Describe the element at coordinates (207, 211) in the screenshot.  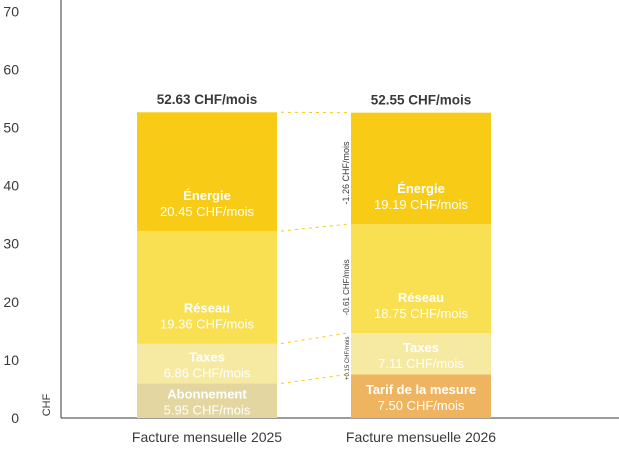
I see `bar-1-energie-value: 20.45 CHF/mois` at that location.